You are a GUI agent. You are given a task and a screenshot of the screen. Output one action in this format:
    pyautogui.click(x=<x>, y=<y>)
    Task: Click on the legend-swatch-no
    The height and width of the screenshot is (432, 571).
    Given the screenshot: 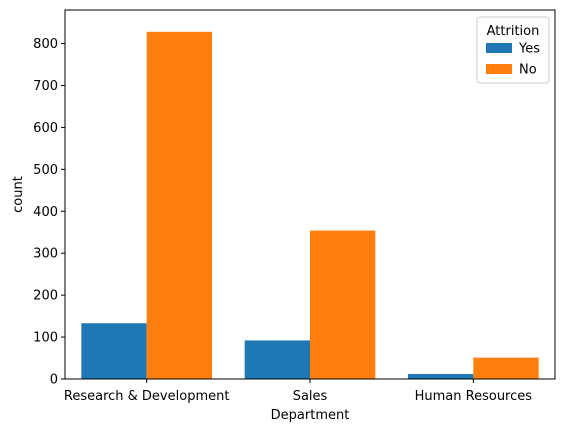 What is the action you would take?
    pyautogui.click(x=499, y=69)
    